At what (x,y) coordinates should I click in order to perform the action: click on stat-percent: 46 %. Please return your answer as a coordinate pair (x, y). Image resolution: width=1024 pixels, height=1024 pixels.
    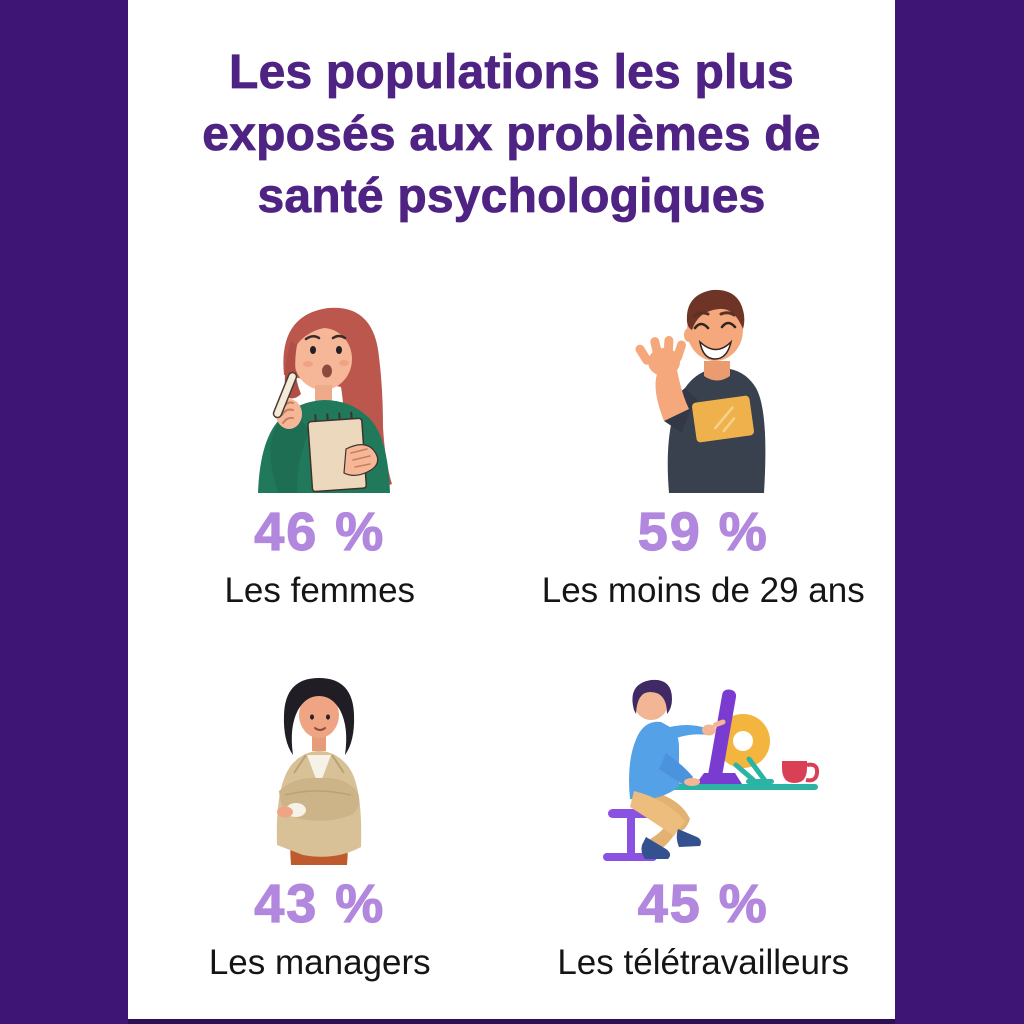
    Looking at the image, I should click on (320, 532).